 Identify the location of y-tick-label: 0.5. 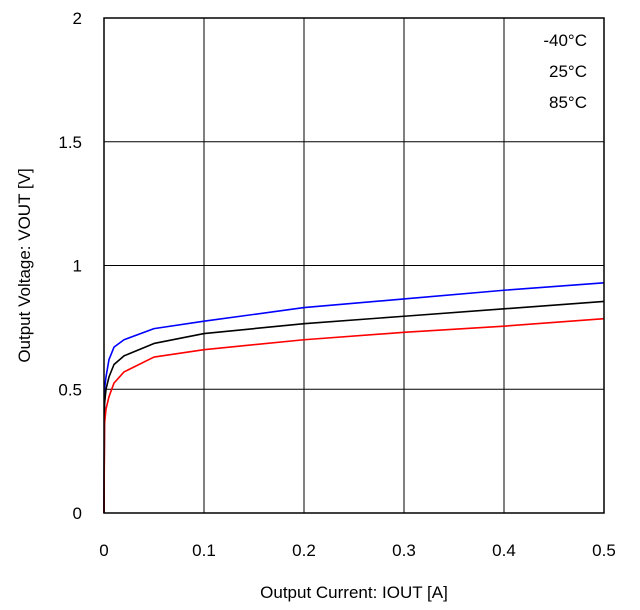
(70, 389).